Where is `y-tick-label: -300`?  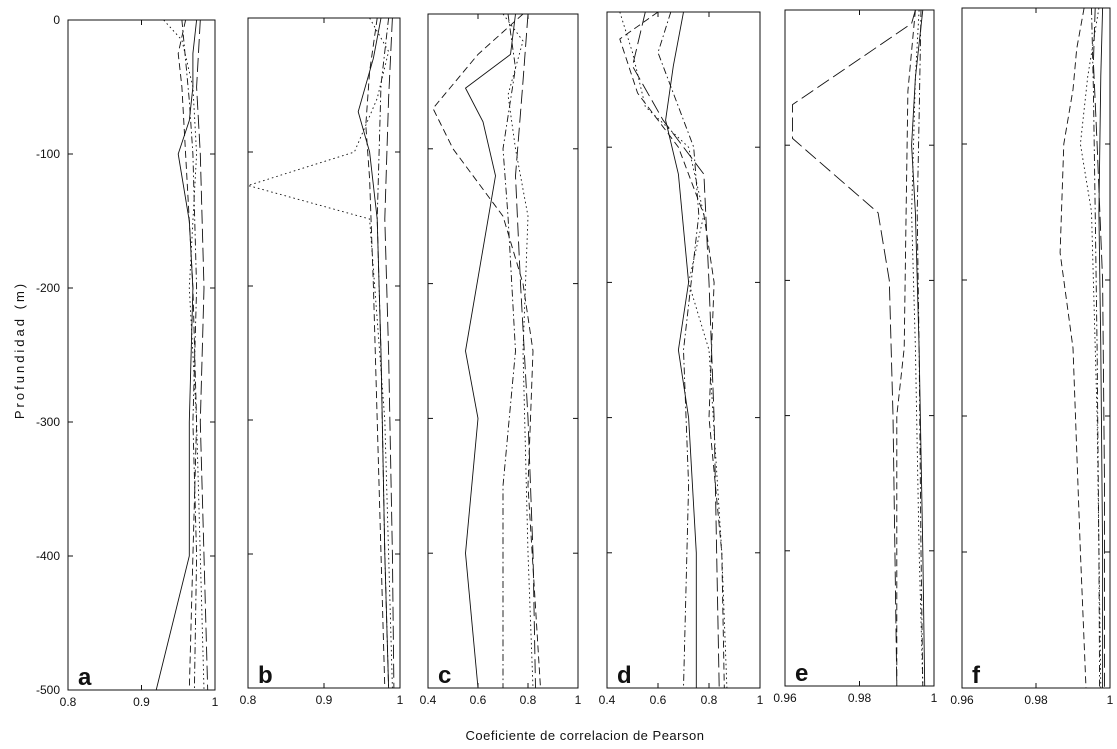 y-tick-label: -300 is located at coordinates (48, 422).